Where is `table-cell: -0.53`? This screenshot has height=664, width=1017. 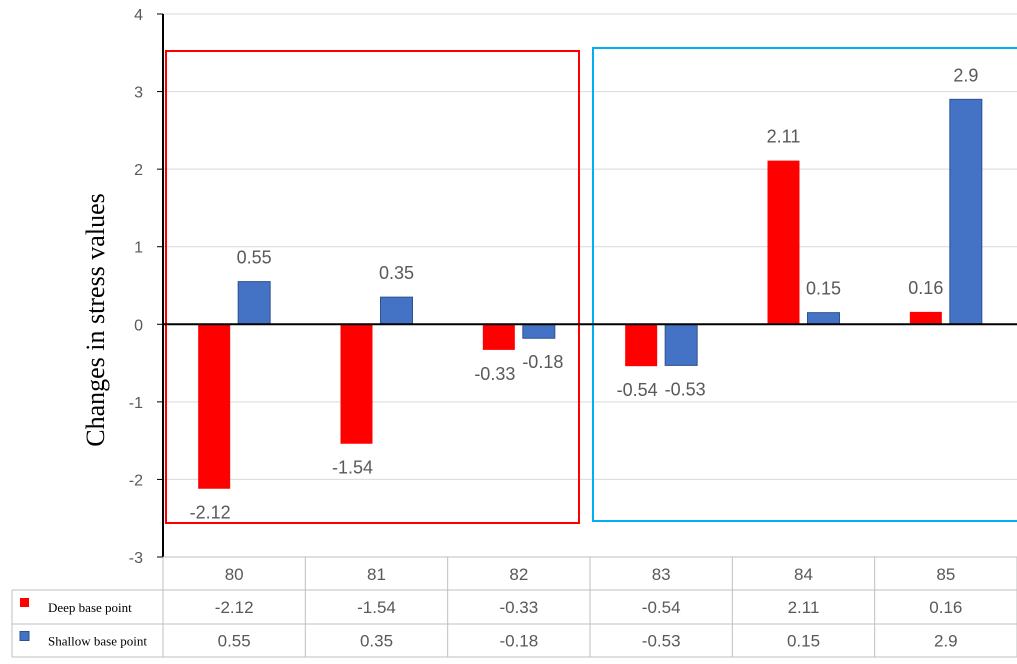
table-cell: -0.53 is located at coordinates (661, 641).